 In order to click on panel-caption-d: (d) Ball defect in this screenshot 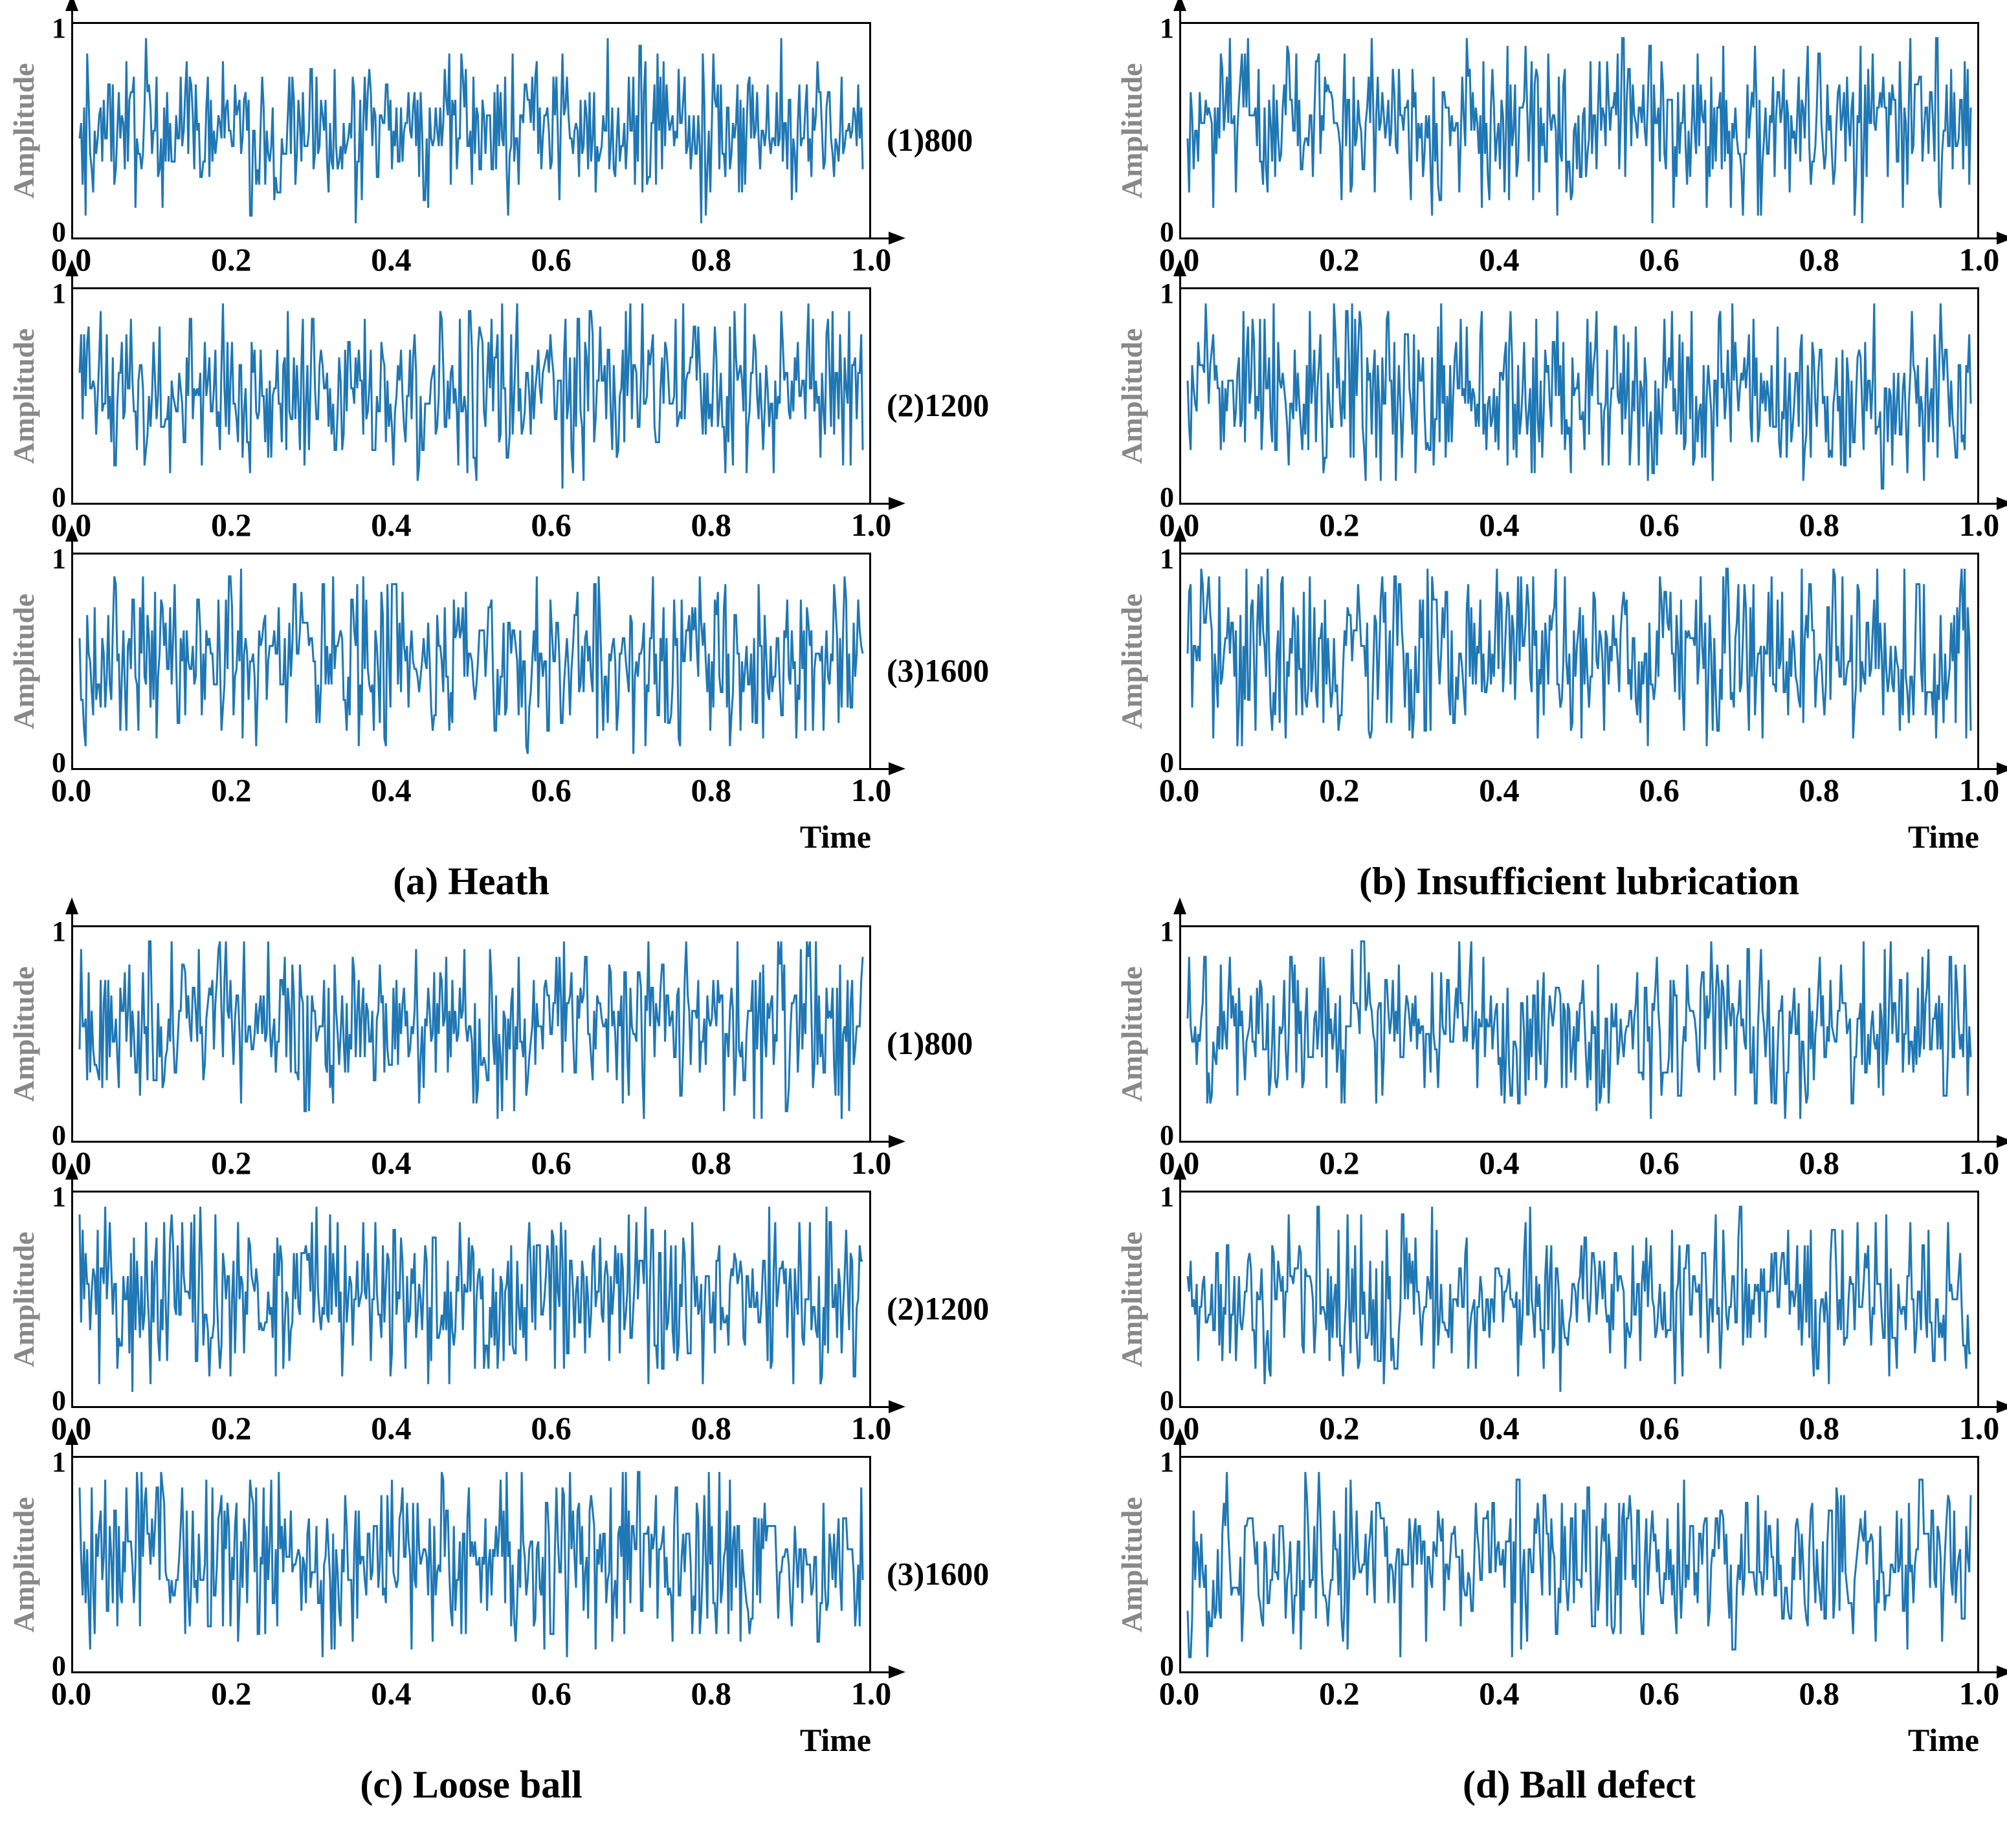, I will do `click(1579, 1785)`.